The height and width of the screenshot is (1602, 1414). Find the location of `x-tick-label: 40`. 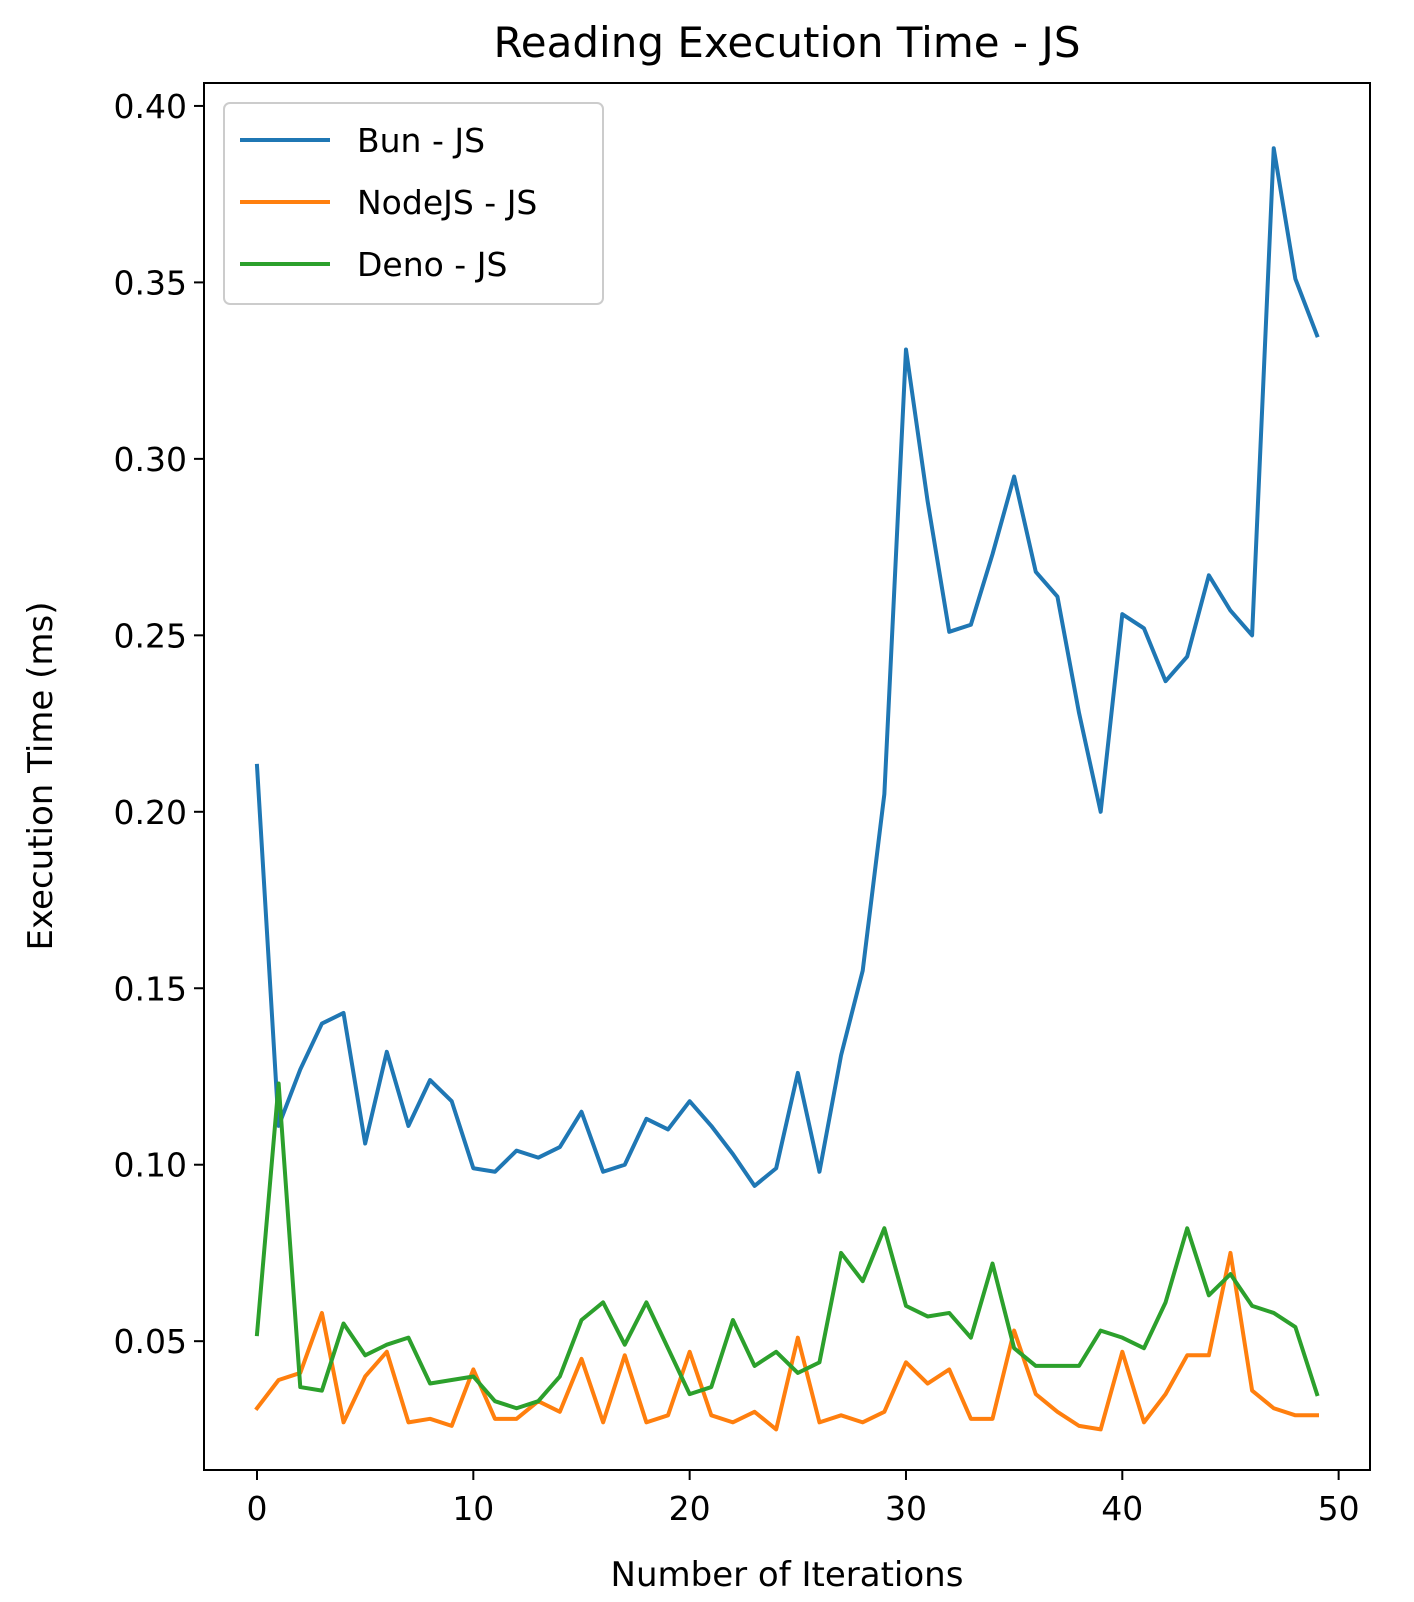

x-tick-label: 40 is located at coordinates (1122, 1508).